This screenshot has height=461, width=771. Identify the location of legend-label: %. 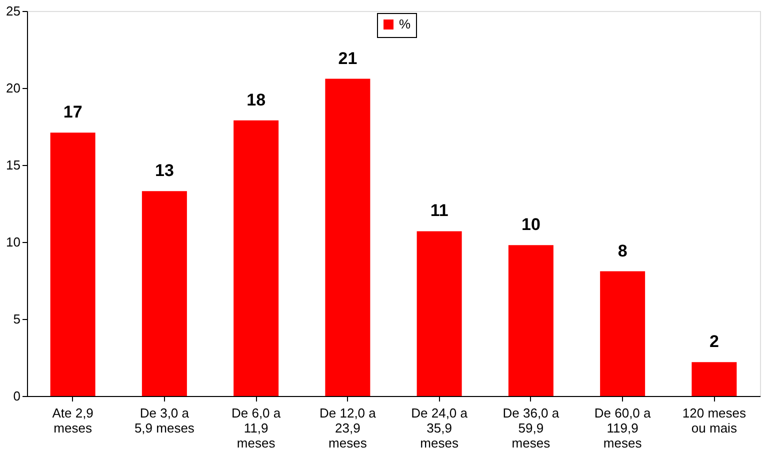
(405, 24).